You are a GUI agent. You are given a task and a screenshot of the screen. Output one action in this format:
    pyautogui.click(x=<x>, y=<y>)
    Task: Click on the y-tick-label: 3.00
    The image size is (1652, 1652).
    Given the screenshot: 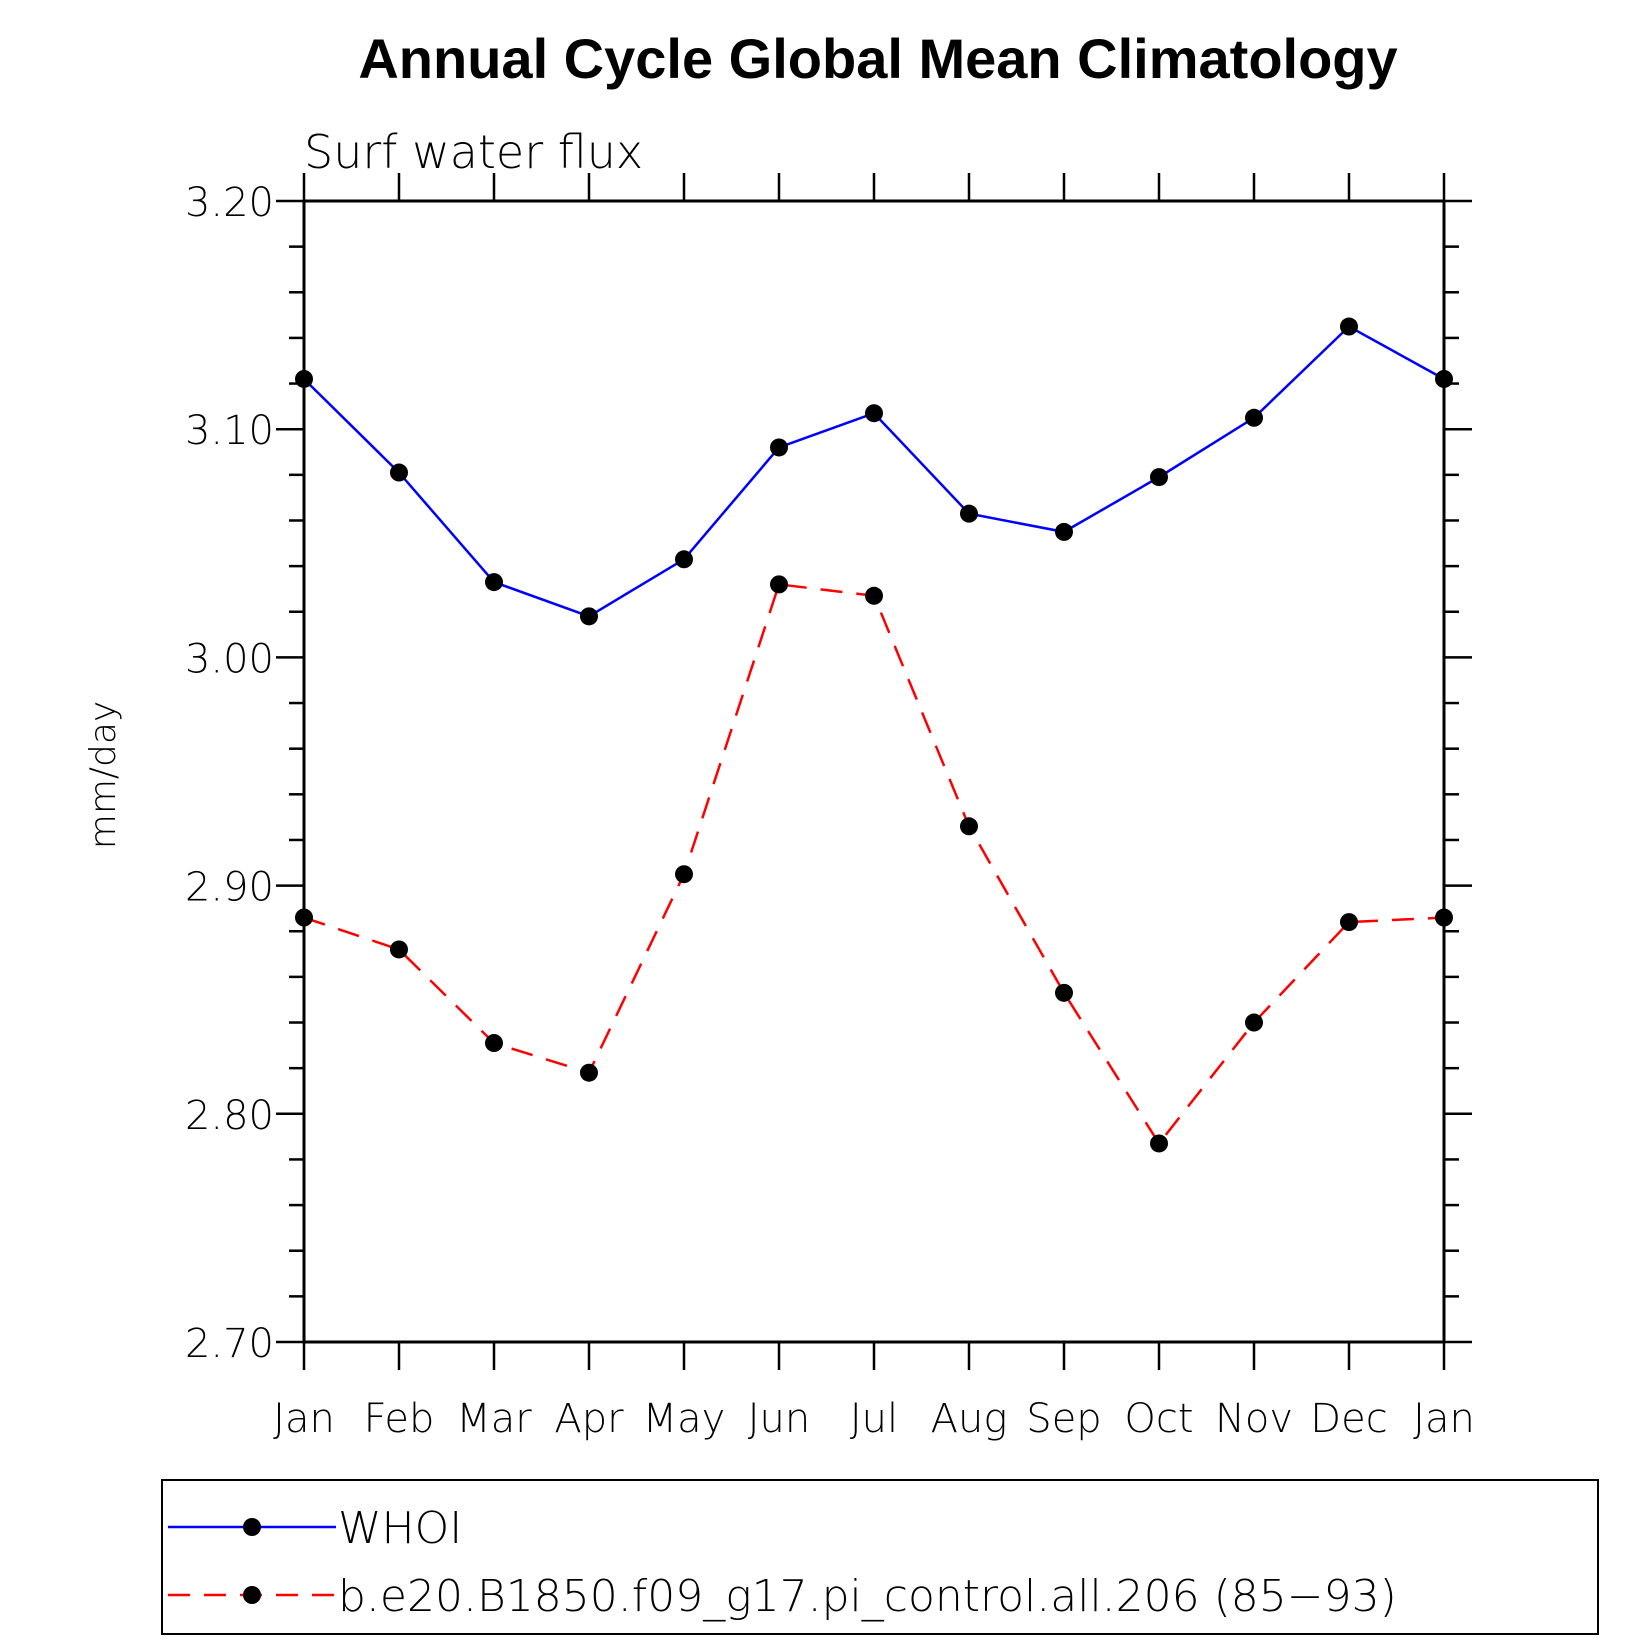 What is the action you would take?
    pyautogui.click(x=229, y=659)
    